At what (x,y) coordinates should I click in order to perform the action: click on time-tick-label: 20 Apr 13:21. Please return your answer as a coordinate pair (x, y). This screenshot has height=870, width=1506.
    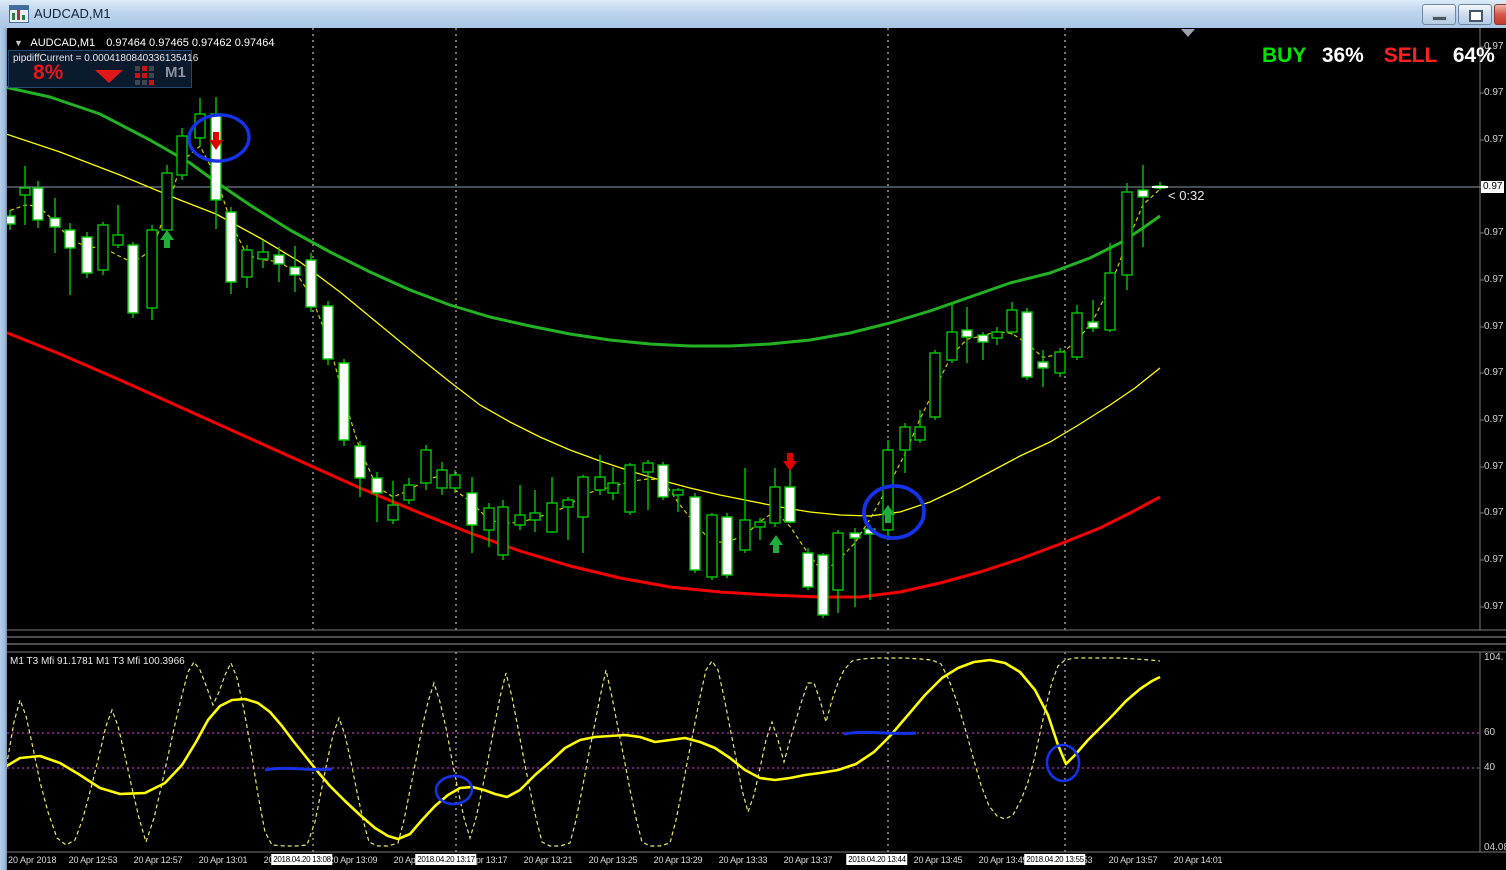
    Looking at the image, I should click on (548, 860).